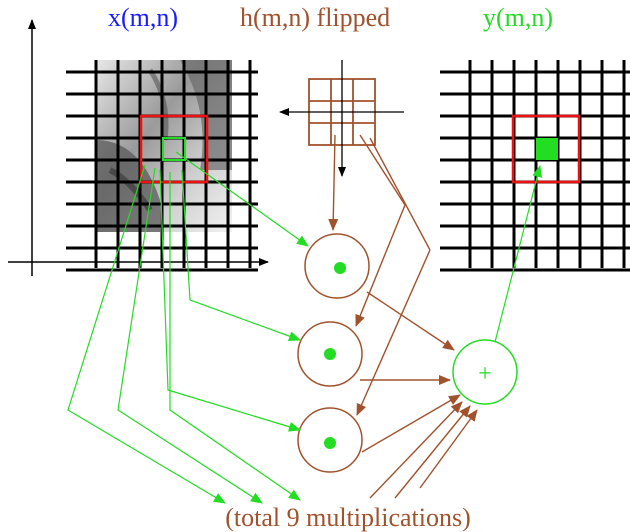 The image size is (630, 532). I want to click on sum-to-output-arrow, so click(518, 254).